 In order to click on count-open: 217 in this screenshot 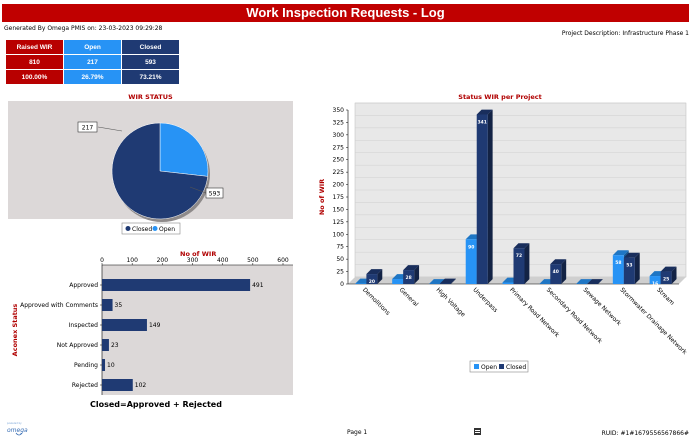, I will do `click(92, 62)`.